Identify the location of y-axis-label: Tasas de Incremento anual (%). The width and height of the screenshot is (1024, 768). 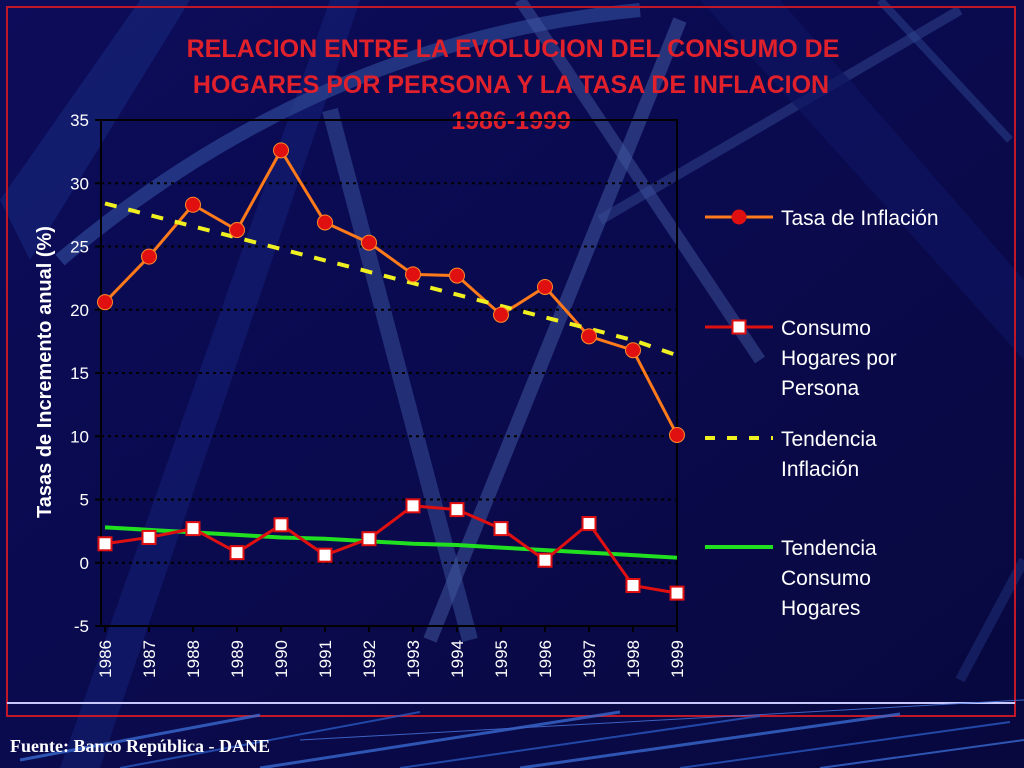
(45, 372).